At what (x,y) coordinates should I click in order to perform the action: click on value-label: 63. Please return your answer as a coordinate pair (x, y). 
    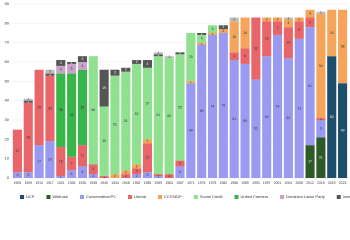
    Looking at the image, I should click on (332, 117).